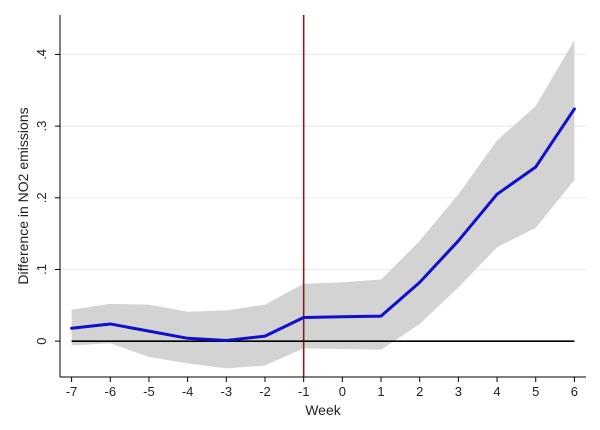 The height and width of the screenshot is (430, 600). What do you see at coordinates (342, 391) in the screenshot?
I see `x-tick-label: 0` at bounding box center [342, 391].